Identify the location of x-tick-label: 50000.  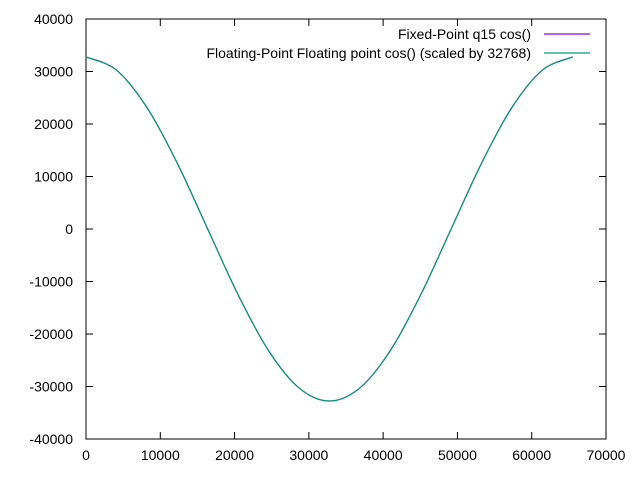
(457, 455).